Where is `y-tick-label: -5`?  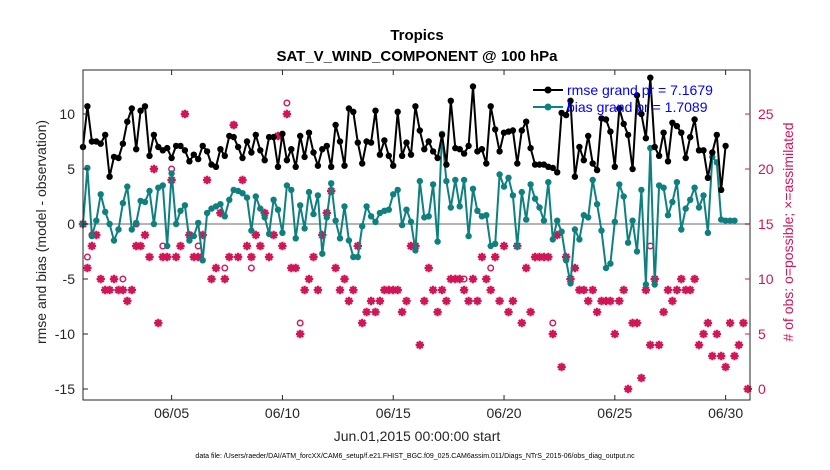
y-tick-label: -5 is located at coordinates (69, 279).